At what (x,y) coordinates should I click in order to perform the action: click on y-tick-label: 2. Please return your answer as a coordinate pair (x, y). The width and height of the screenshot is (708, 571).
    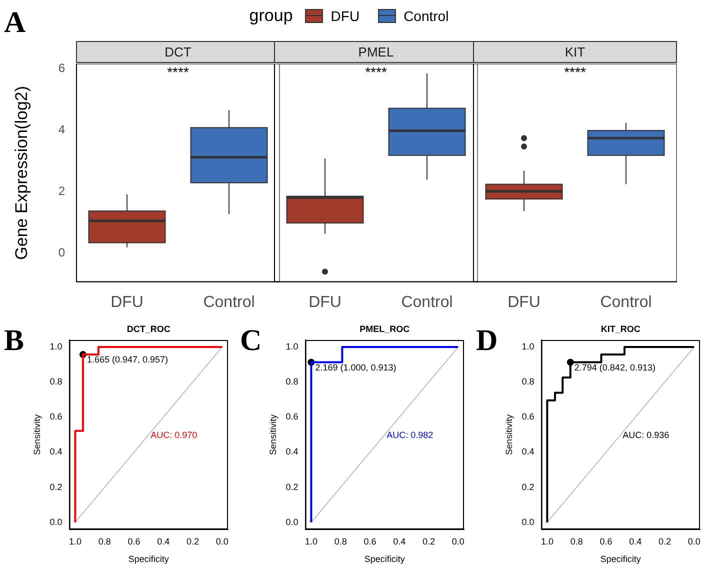
    Looking at the image, I should click on (62, 191).